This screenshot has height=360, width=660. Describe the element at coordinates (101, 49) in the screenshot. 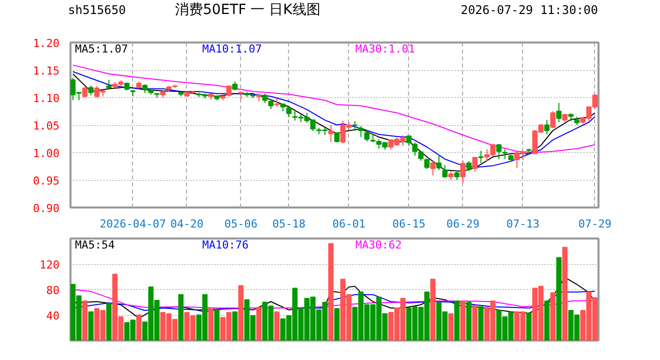

I see `series-label: MA5:1.07` at that location.